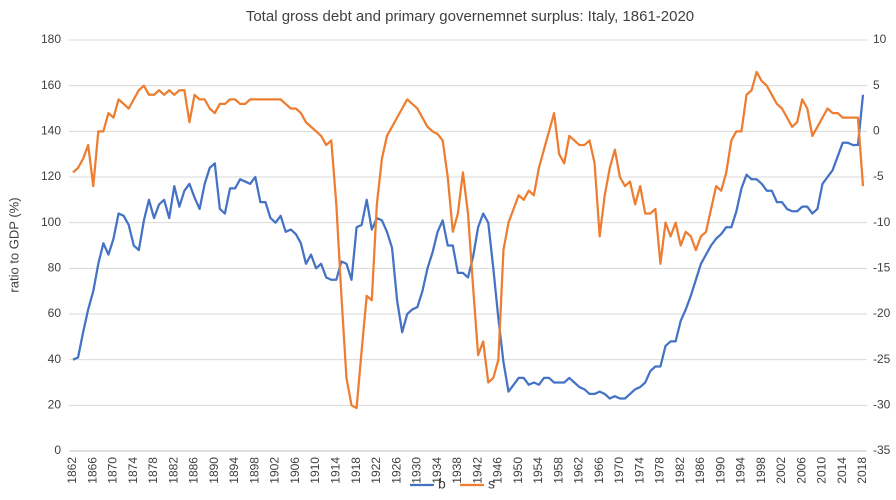 The width and height of the screenshot is (896, 500). What do you see at coordinates (660, 470) in the screenshot?
I see `x-tick-label: 1978` at bounding box center [660, 470].